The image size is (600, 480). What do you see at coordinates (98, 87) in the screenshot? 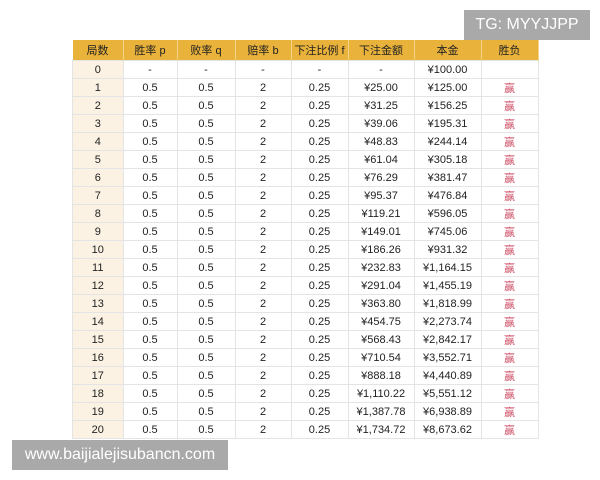
I see `table-cell: 1` at bounding box center [98, 87].